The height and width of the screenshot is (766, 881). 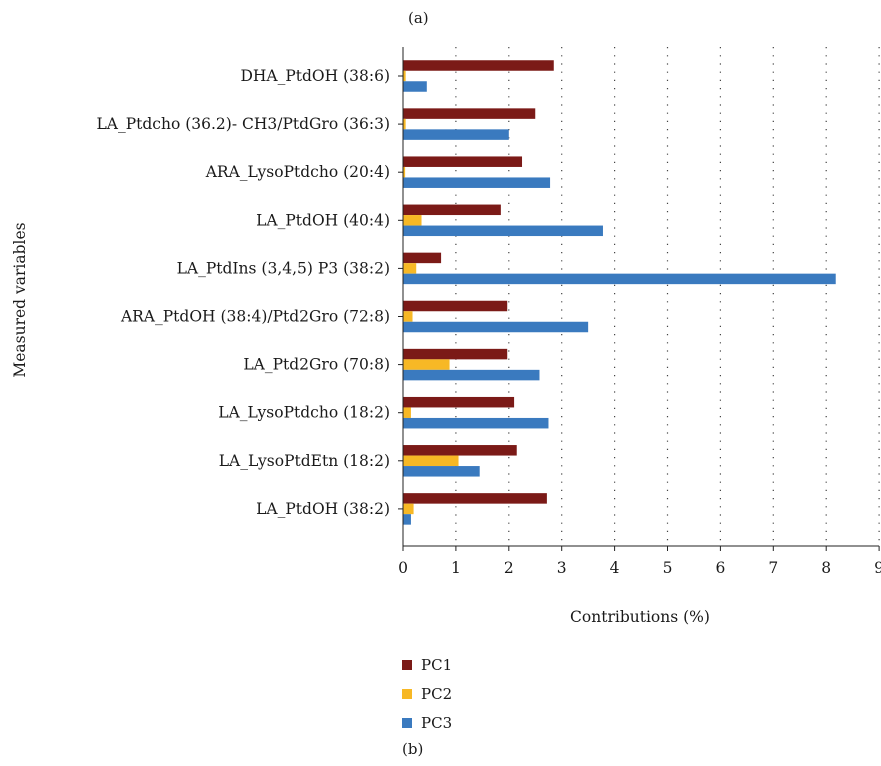 What do you see at coordinates (456, 568) in the screenshot?
I see `x-tick-label-1: 1` at bounding box center [456, 568].